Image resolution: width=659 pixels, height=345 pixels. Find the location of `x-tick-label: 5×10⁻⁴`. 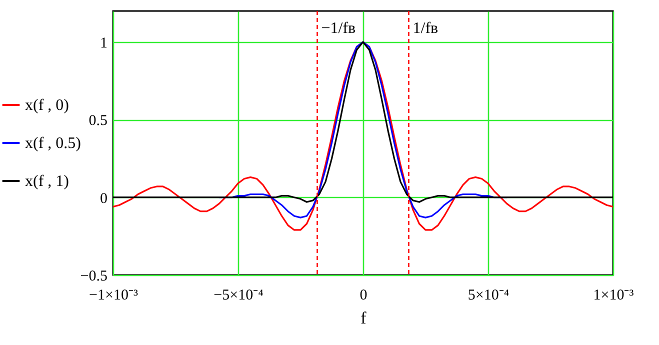

x-tick-label: 5×10⁻⁴ is located at coordinates (489, 296).